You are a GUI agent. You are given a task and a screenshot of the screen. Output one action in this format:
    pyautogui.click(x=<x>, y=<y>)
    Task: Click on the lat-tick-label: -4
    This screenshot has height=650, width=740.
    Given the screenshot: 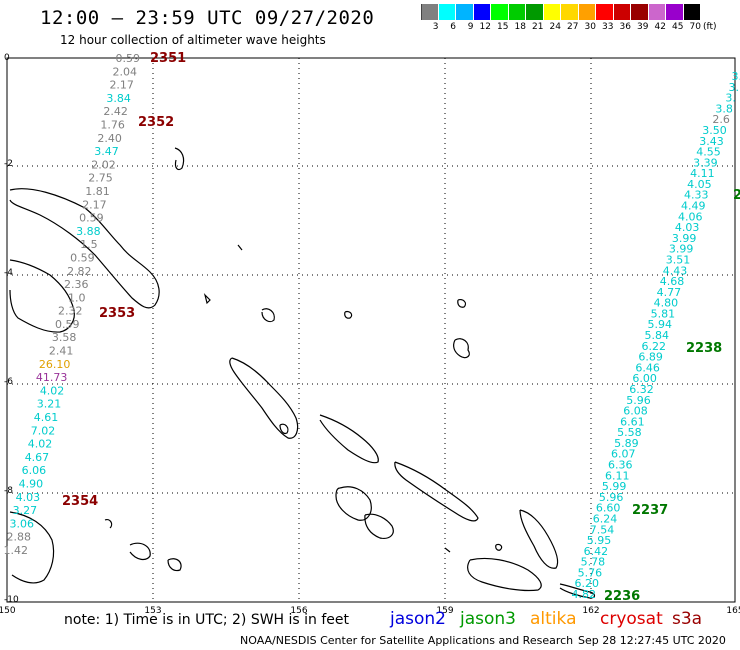 What is the action you would take?
    pyautogui.click(x=8, y=273)
    